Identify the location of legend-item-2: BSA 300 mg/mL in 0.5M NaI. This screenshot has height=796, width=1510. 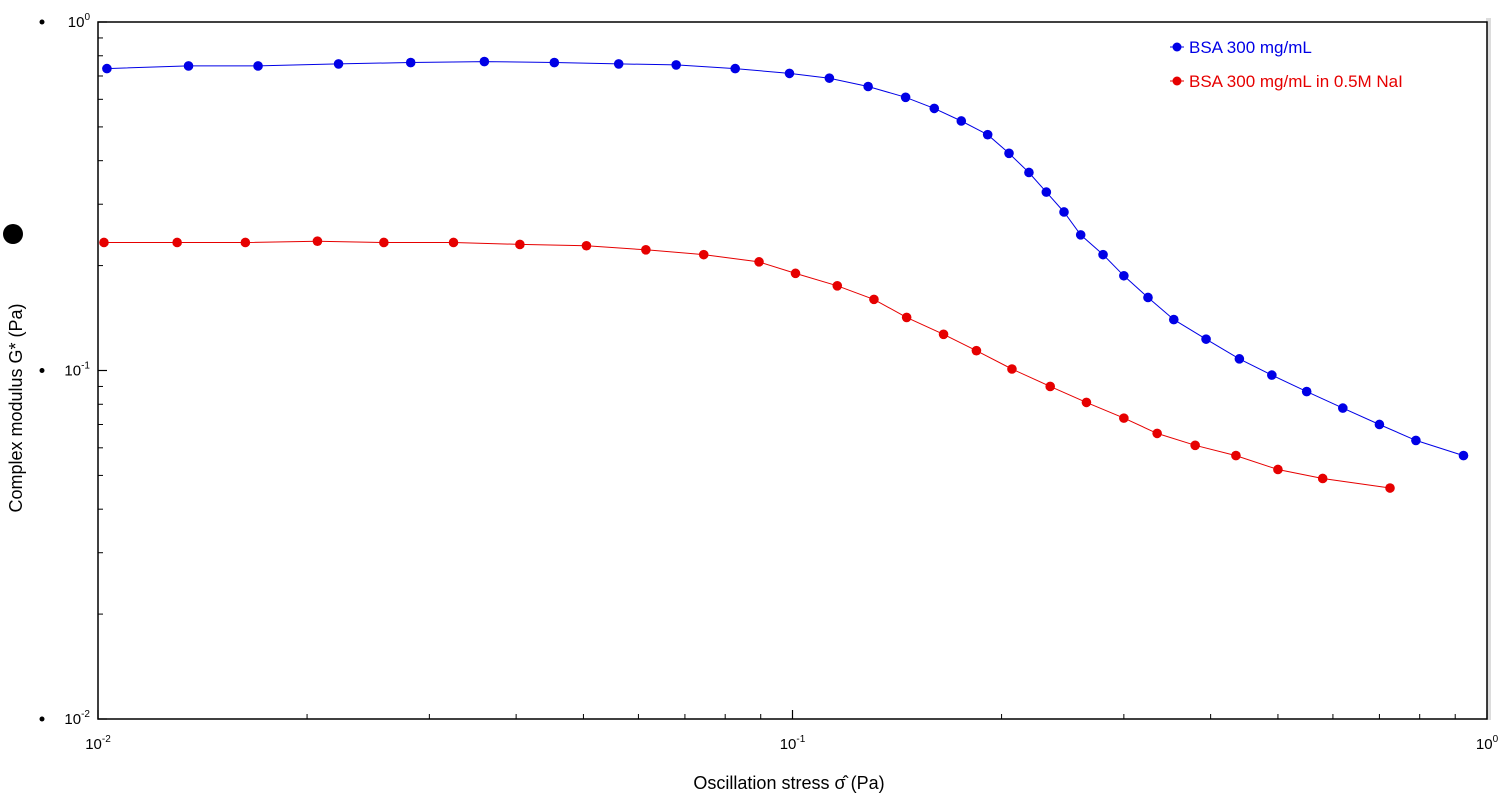
(1286, 81).